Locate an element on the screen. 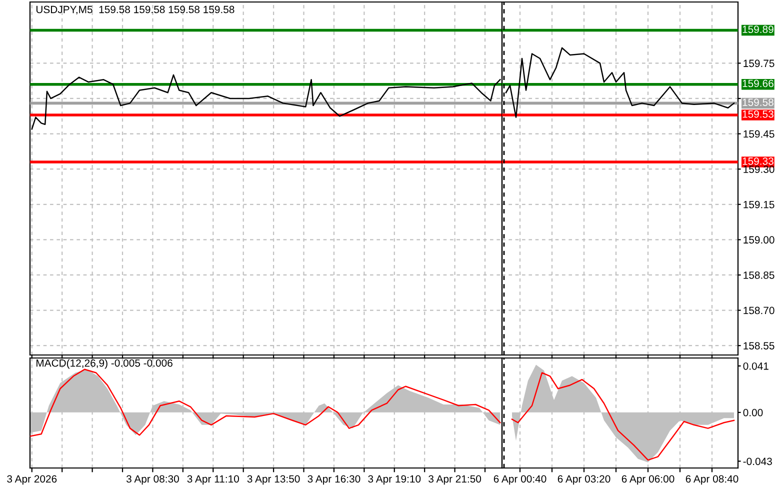 The image size is (781, 489). x-tick-label: 3 Apr 19:10 is located at coordinates (394, 480).